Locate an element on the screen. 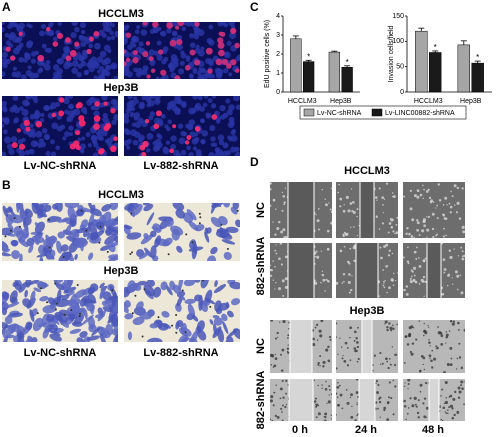 This screenshot has height=437, width=500. wound-gap is located at coordinates (301, 400).